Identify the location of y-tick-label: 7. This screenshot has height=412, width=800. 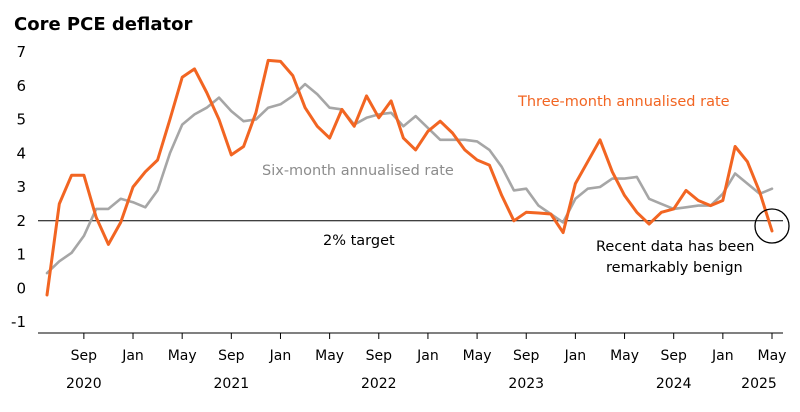
(21, 52).